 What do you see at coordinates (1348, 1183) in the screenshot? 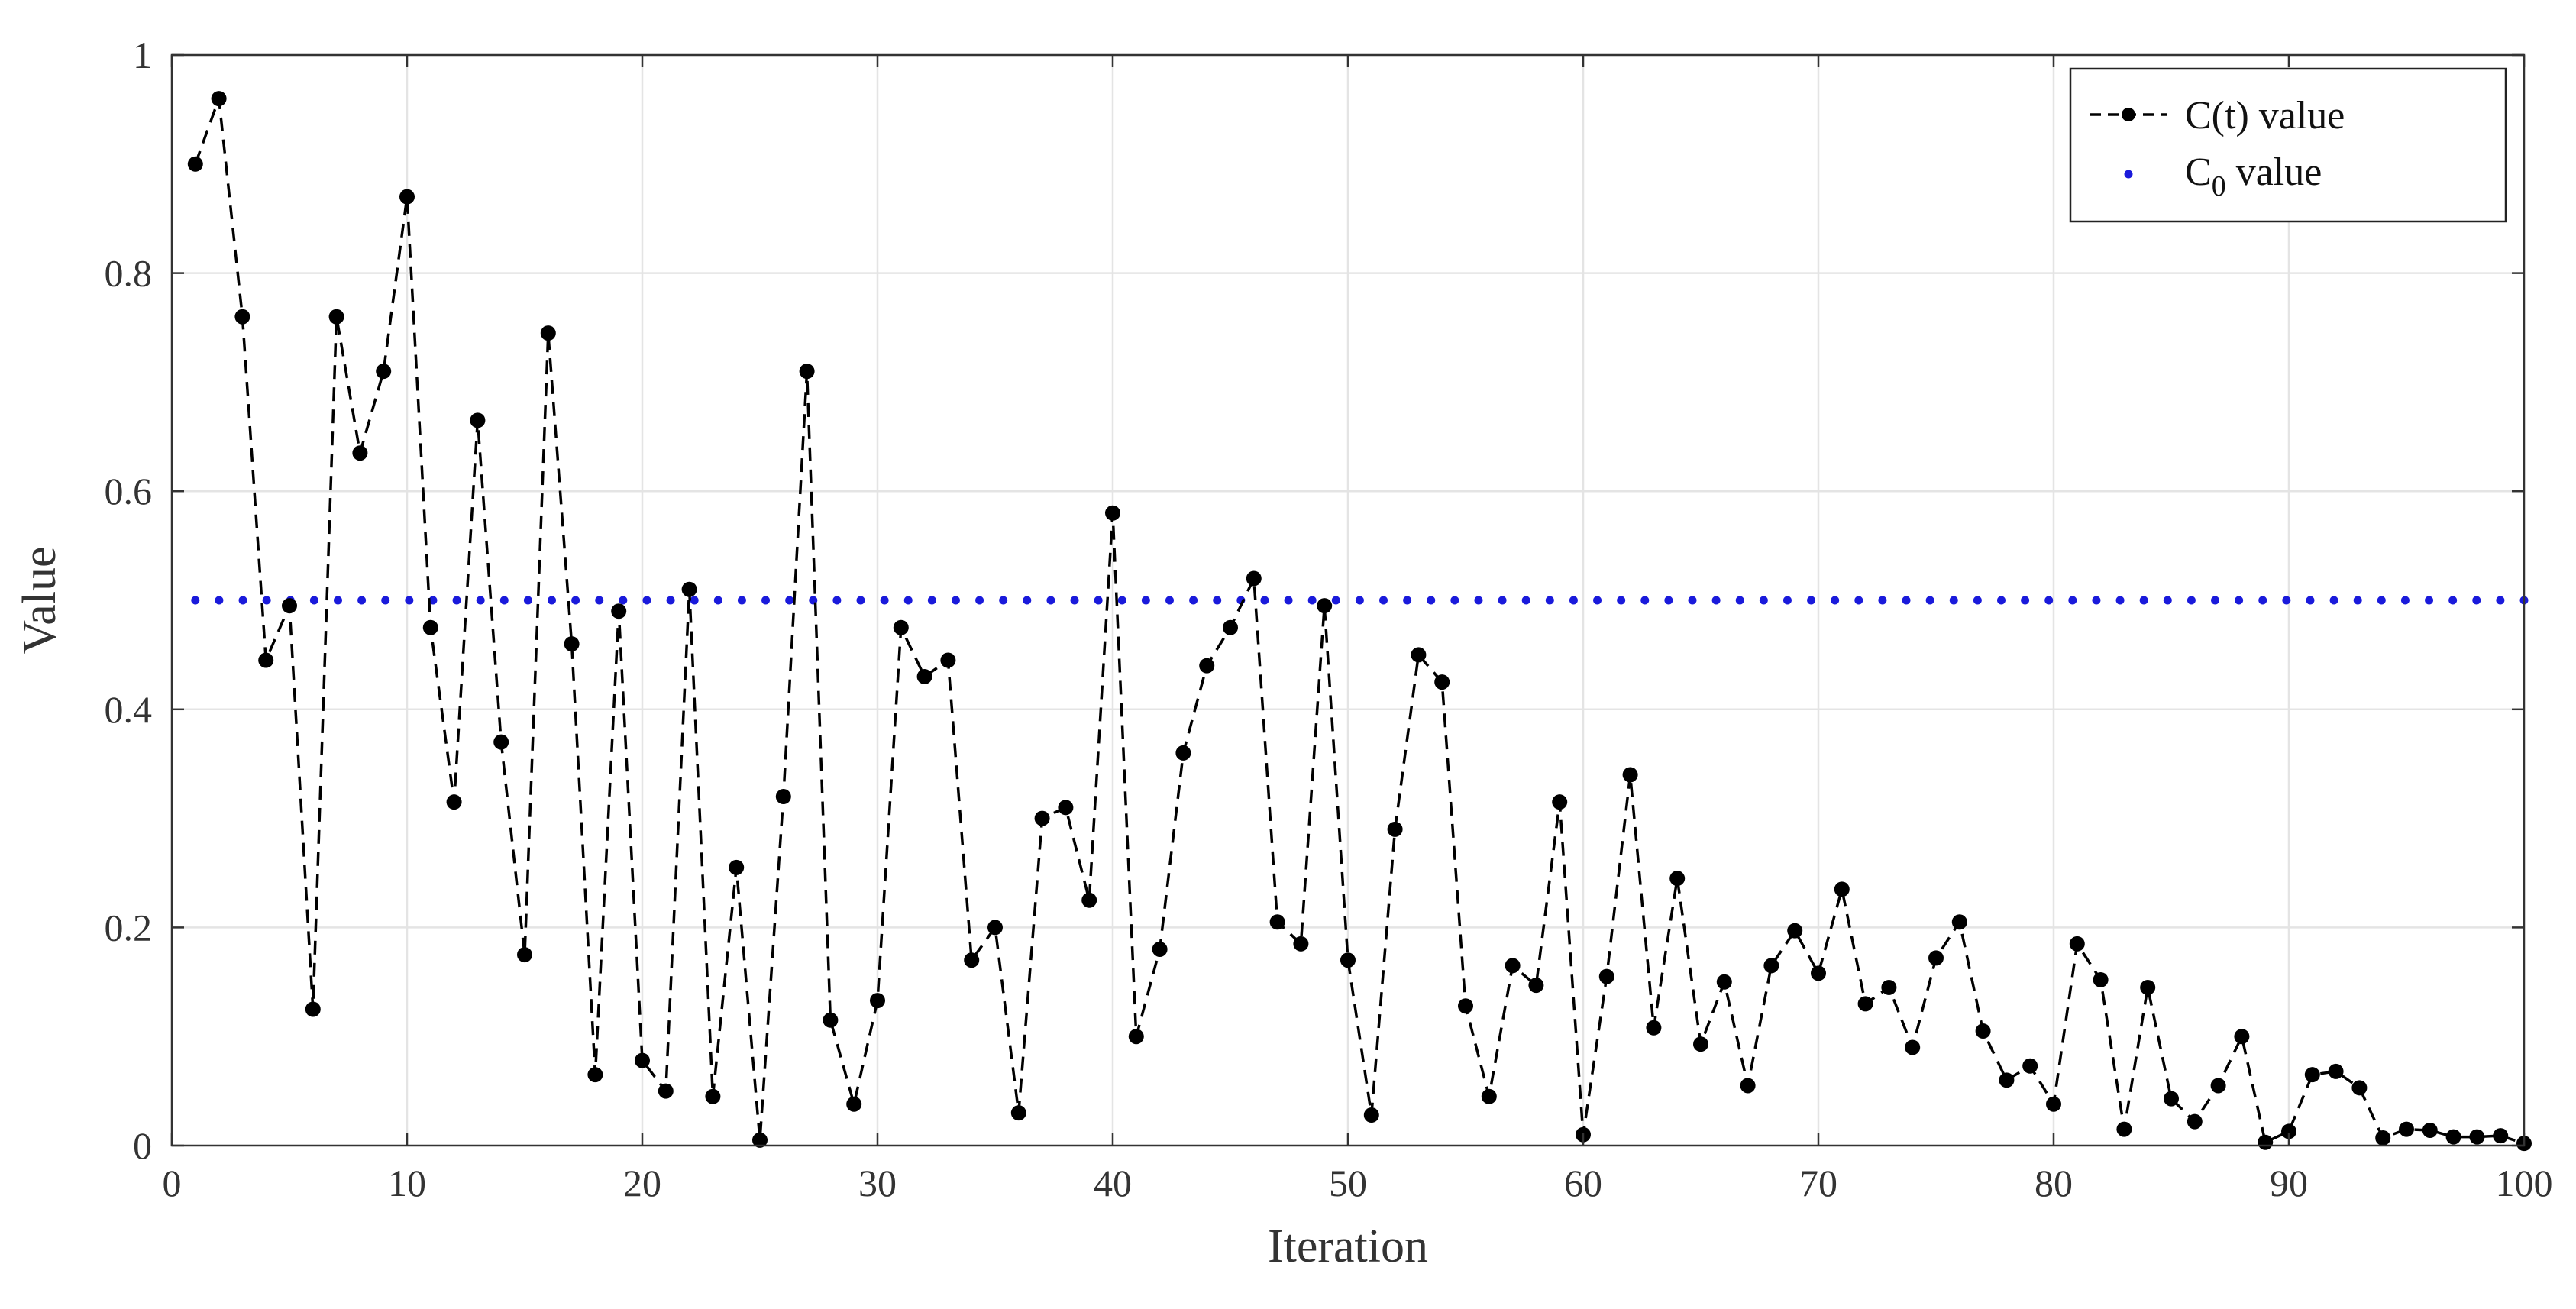
I see `x-tick-label-5: 50` at bounding box center [1348, 1183].